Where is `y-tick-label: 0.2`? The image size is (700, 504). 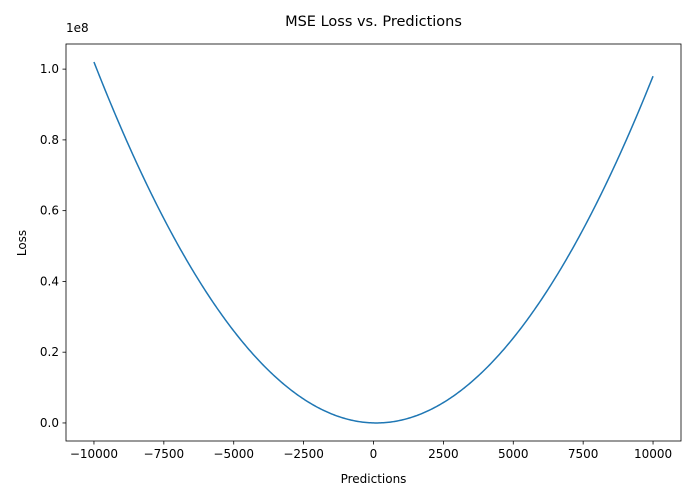 y-tick-label: 0.2 is located at coordinates (49, 352).